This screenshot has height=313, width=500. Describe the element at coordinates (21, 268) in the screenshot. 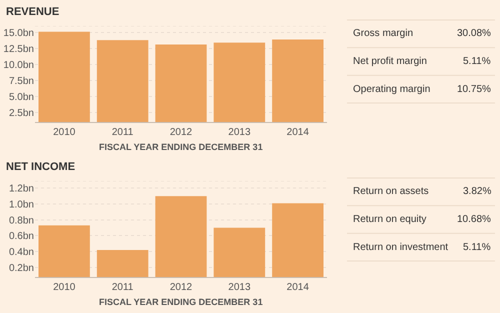

I see `y-tick-label: 0.2bn` at that location.